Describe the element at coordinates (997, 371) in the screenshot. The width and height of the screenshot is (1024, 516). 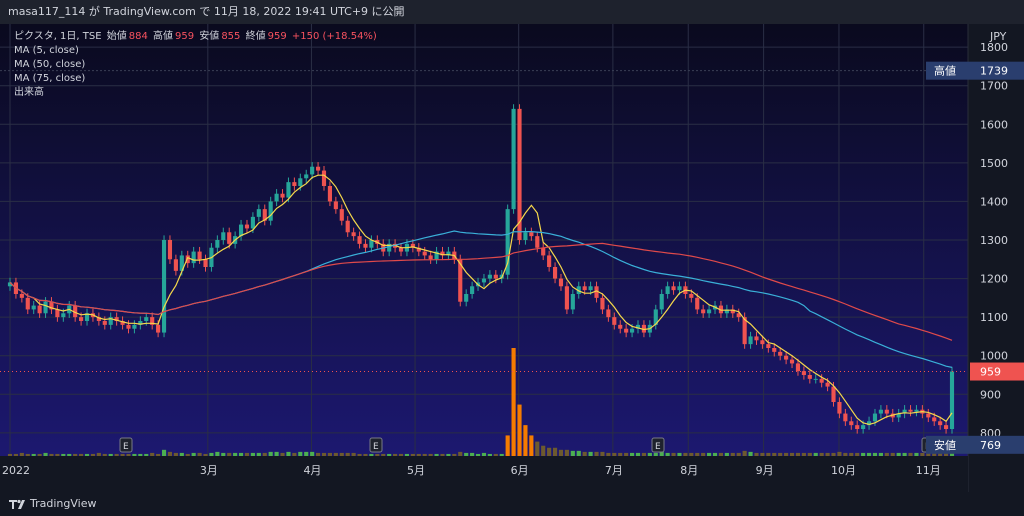
I see `last-price-badge` at that location.